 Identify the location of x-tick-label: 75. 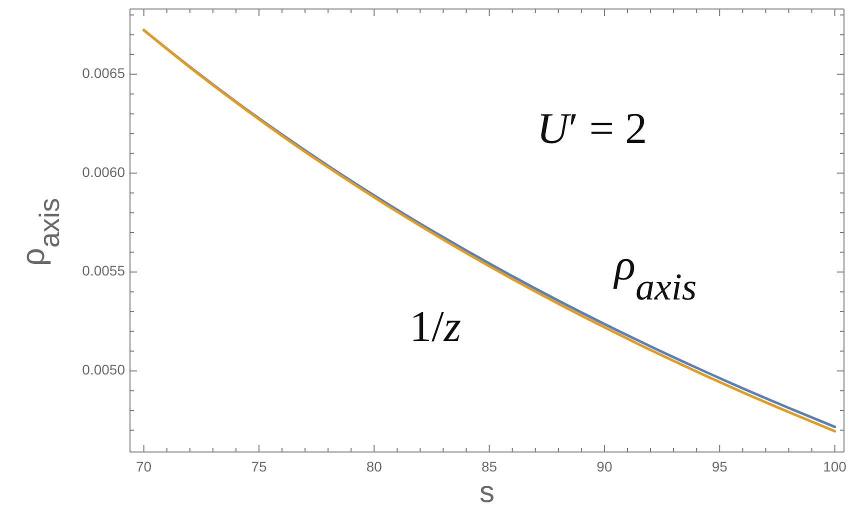
(259, 466).